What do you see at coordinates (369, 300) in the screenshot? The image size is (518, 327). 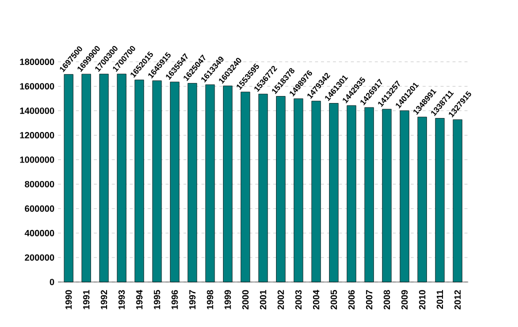 I see `x-tick-label: 2007` at bounding box center [369, 300].